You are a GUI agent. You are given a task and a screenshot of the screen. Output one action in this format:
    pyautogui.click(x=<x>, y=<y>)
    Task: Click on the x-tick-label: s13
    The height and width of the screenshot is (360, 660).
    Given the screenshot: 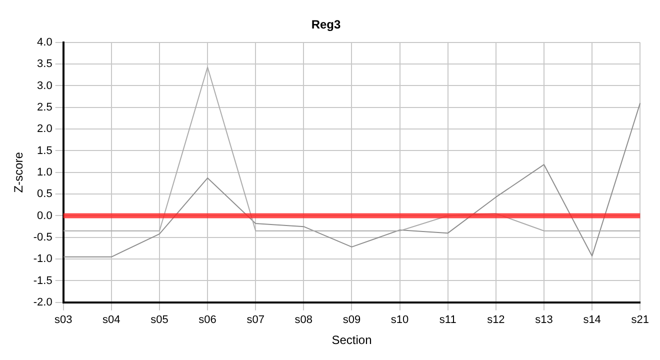 What is the action you would take?
    pyautogui.click(x=544, y=320)
    